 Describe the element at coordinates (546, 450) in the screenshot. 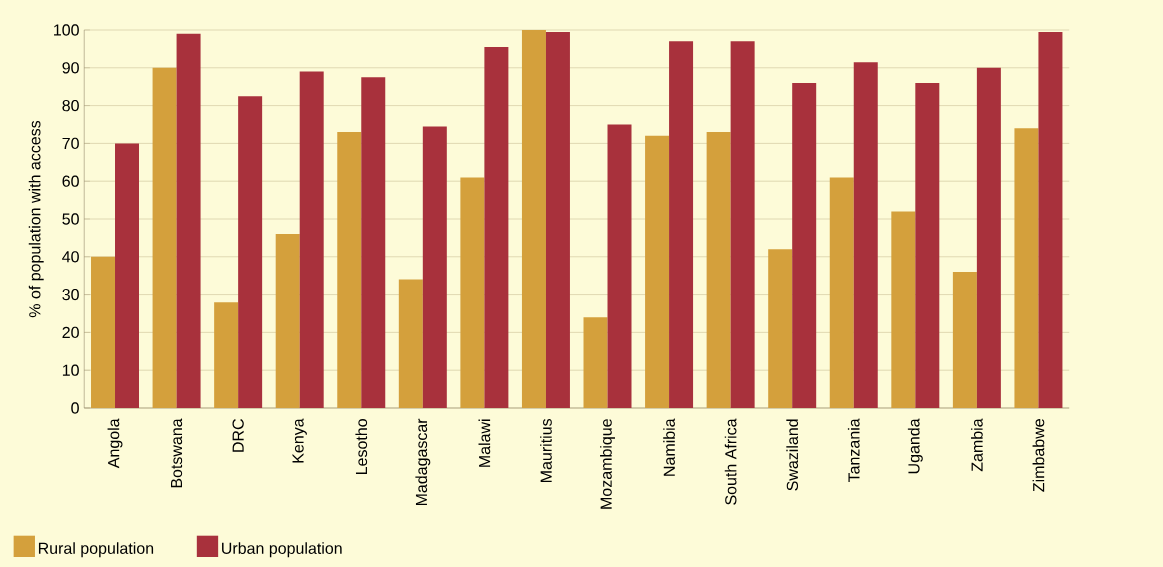

I see `x-tick-label: Mauritius` at that location.